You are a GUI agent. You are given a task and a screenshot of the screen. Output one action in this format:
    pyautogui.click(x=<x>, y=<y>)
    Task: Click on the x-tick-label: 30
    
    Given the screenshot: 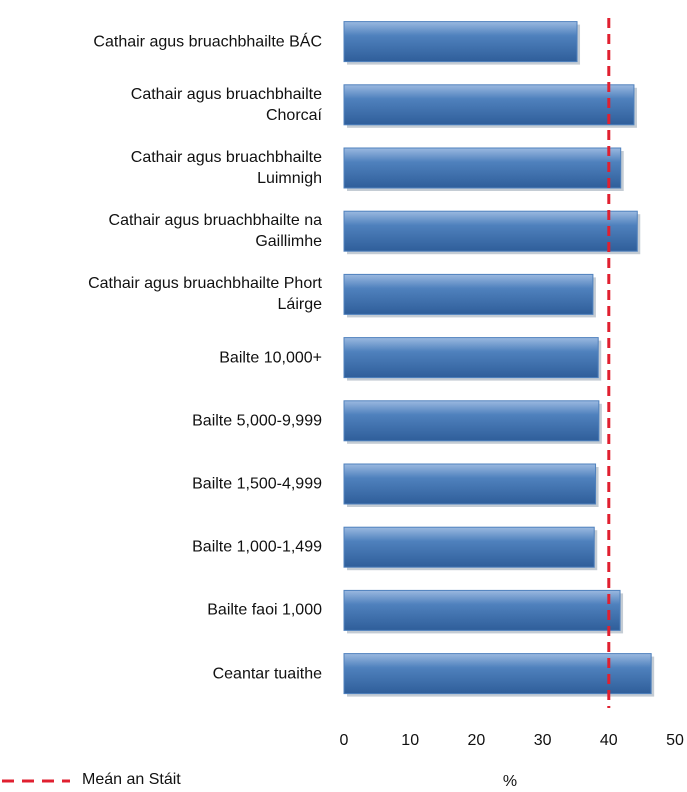 What is the action you would take?
    pyautogui.click(x=543, y=740)
    